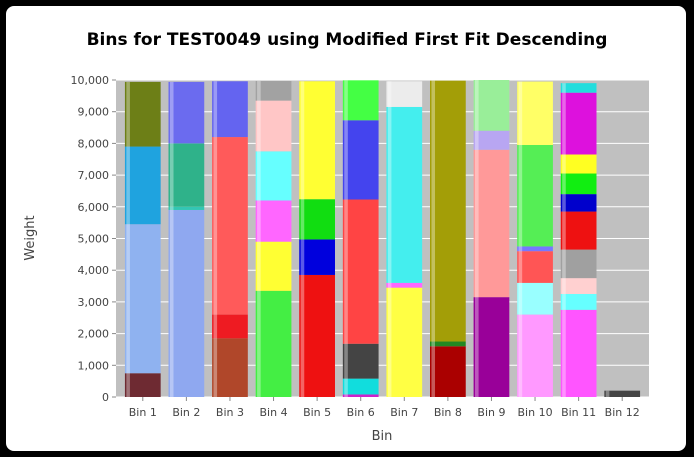 The width and height of the screenshot is (694, 457). I want to click on x-axis-label: Bin, so click(382, 436).